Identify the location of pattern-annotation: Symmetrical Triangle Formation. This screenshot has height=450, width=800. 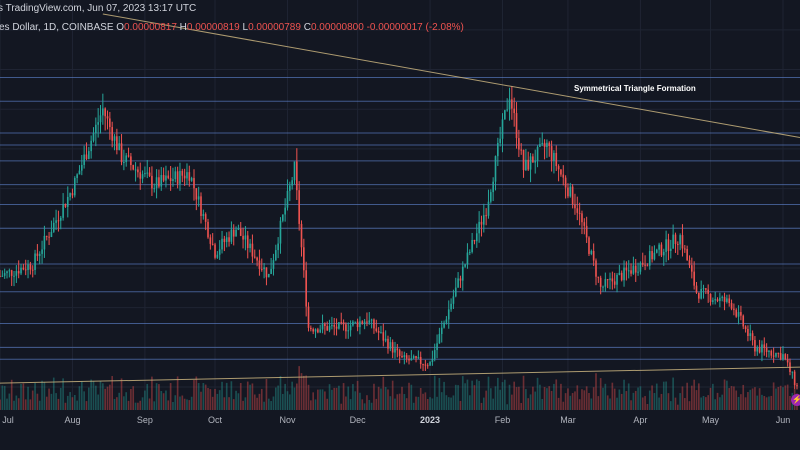
(635, 88).